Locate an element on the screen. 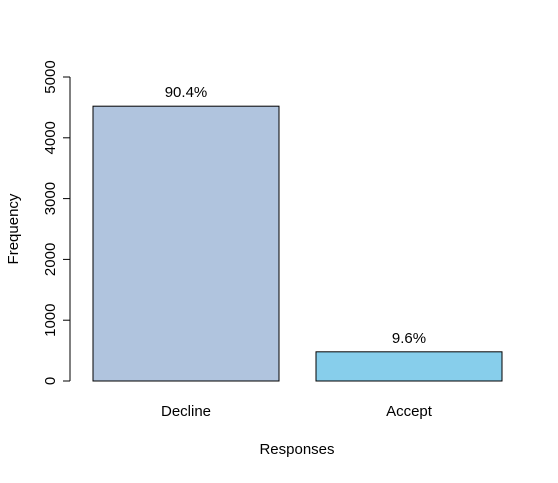 The height and width of the screenshot is (483, 558). x-tick-label-accept: Accept is located at coordinates (409, 411).